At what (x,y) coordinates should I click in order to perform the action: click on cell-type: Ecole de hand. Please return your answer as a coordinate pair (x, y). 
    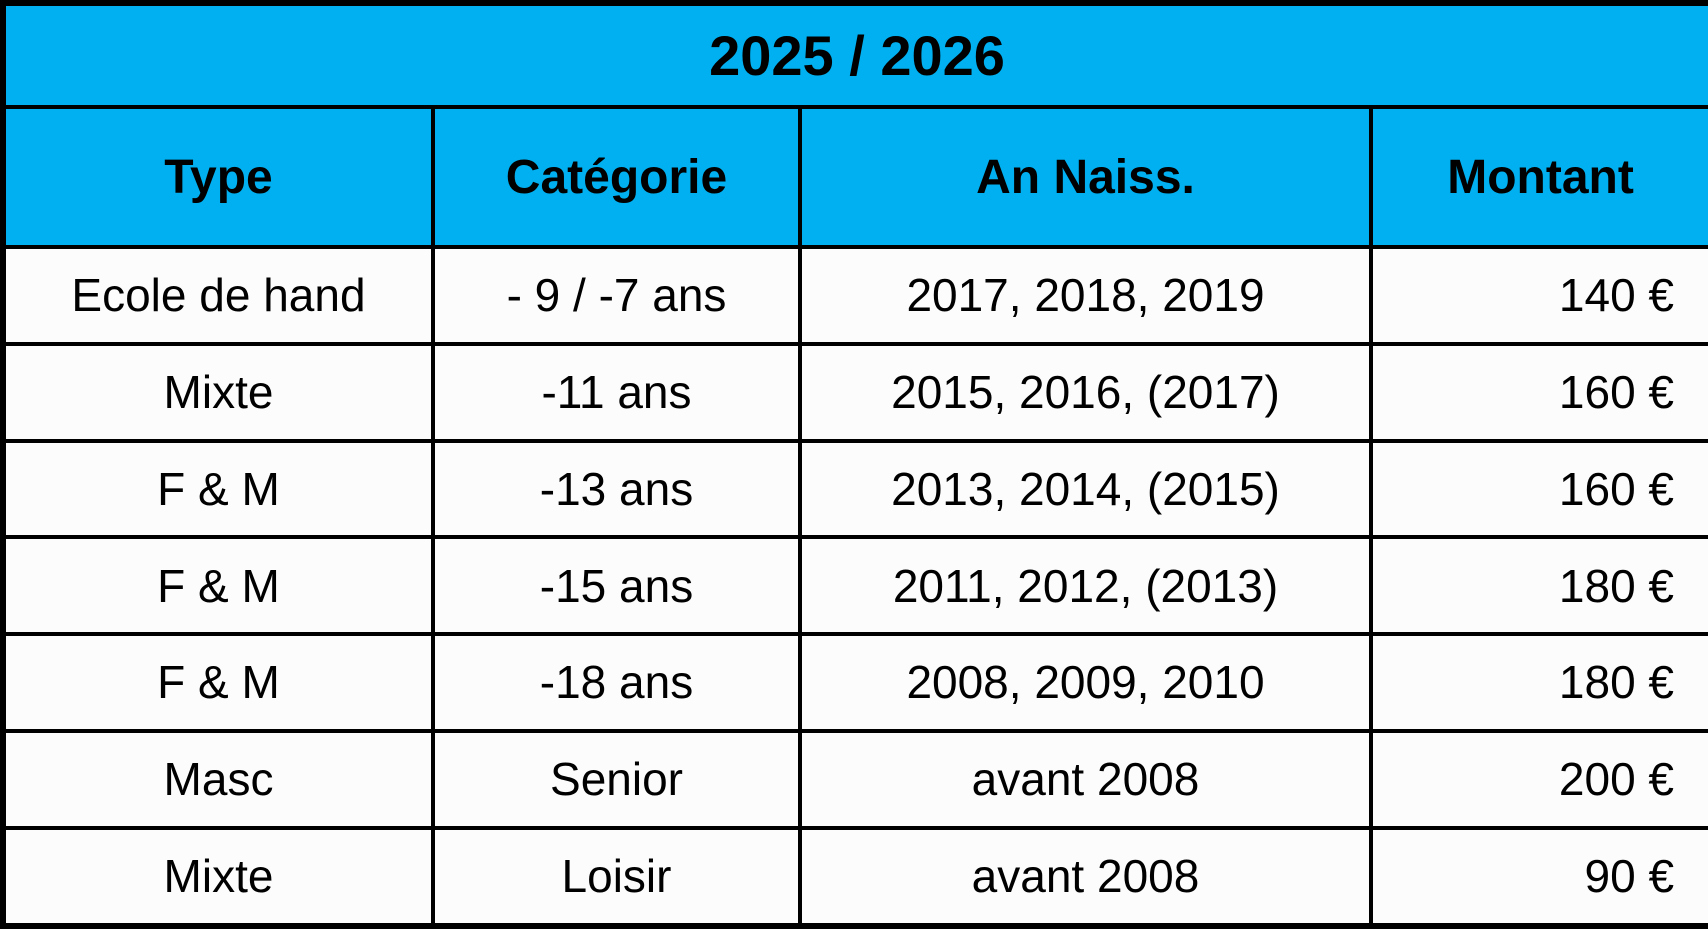
    Looking at the image, I should click on (218, 295).